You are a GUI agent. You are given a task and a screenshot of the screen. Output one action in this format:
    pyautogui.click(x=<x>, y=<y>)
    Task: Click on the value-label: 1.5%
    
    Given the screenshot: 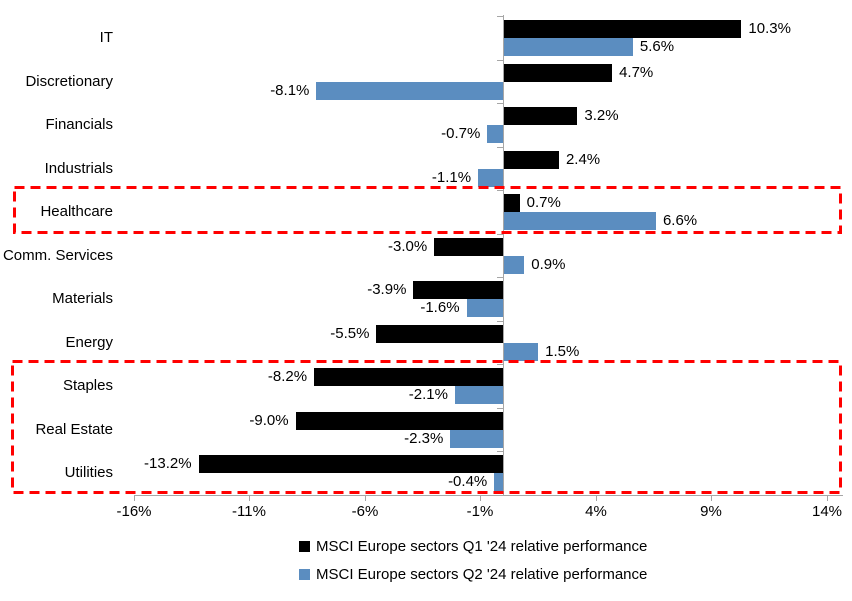 What is the action you would take?
    pyautogui.click(x=562, y=351)
    